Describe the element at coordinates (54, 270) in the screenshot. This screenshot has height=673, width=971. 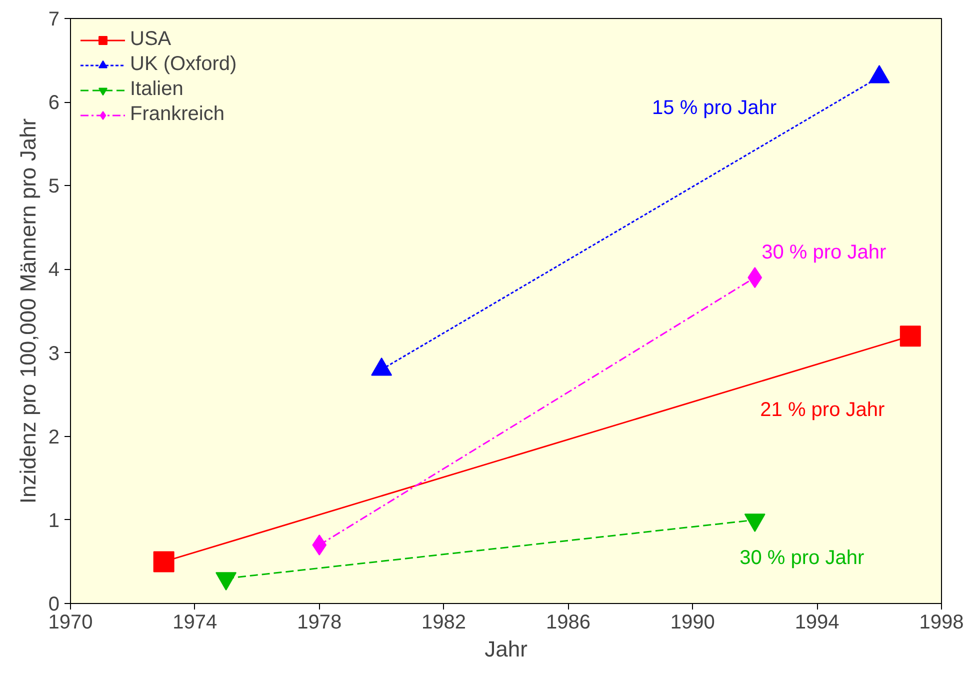
I see `y-tick-label: 4` at that location.